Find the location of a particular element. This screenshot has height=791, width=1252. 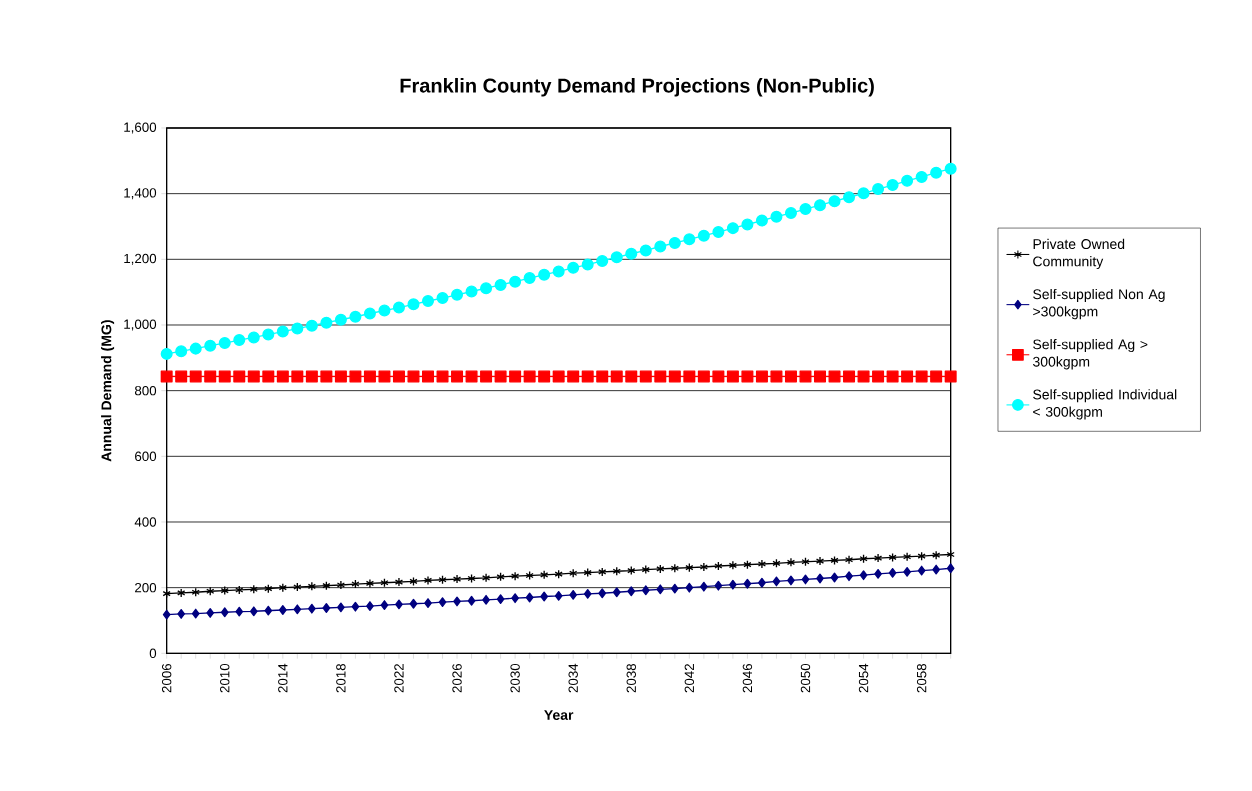

x-tick-label: 2030 is located at coordinates (515, 678).